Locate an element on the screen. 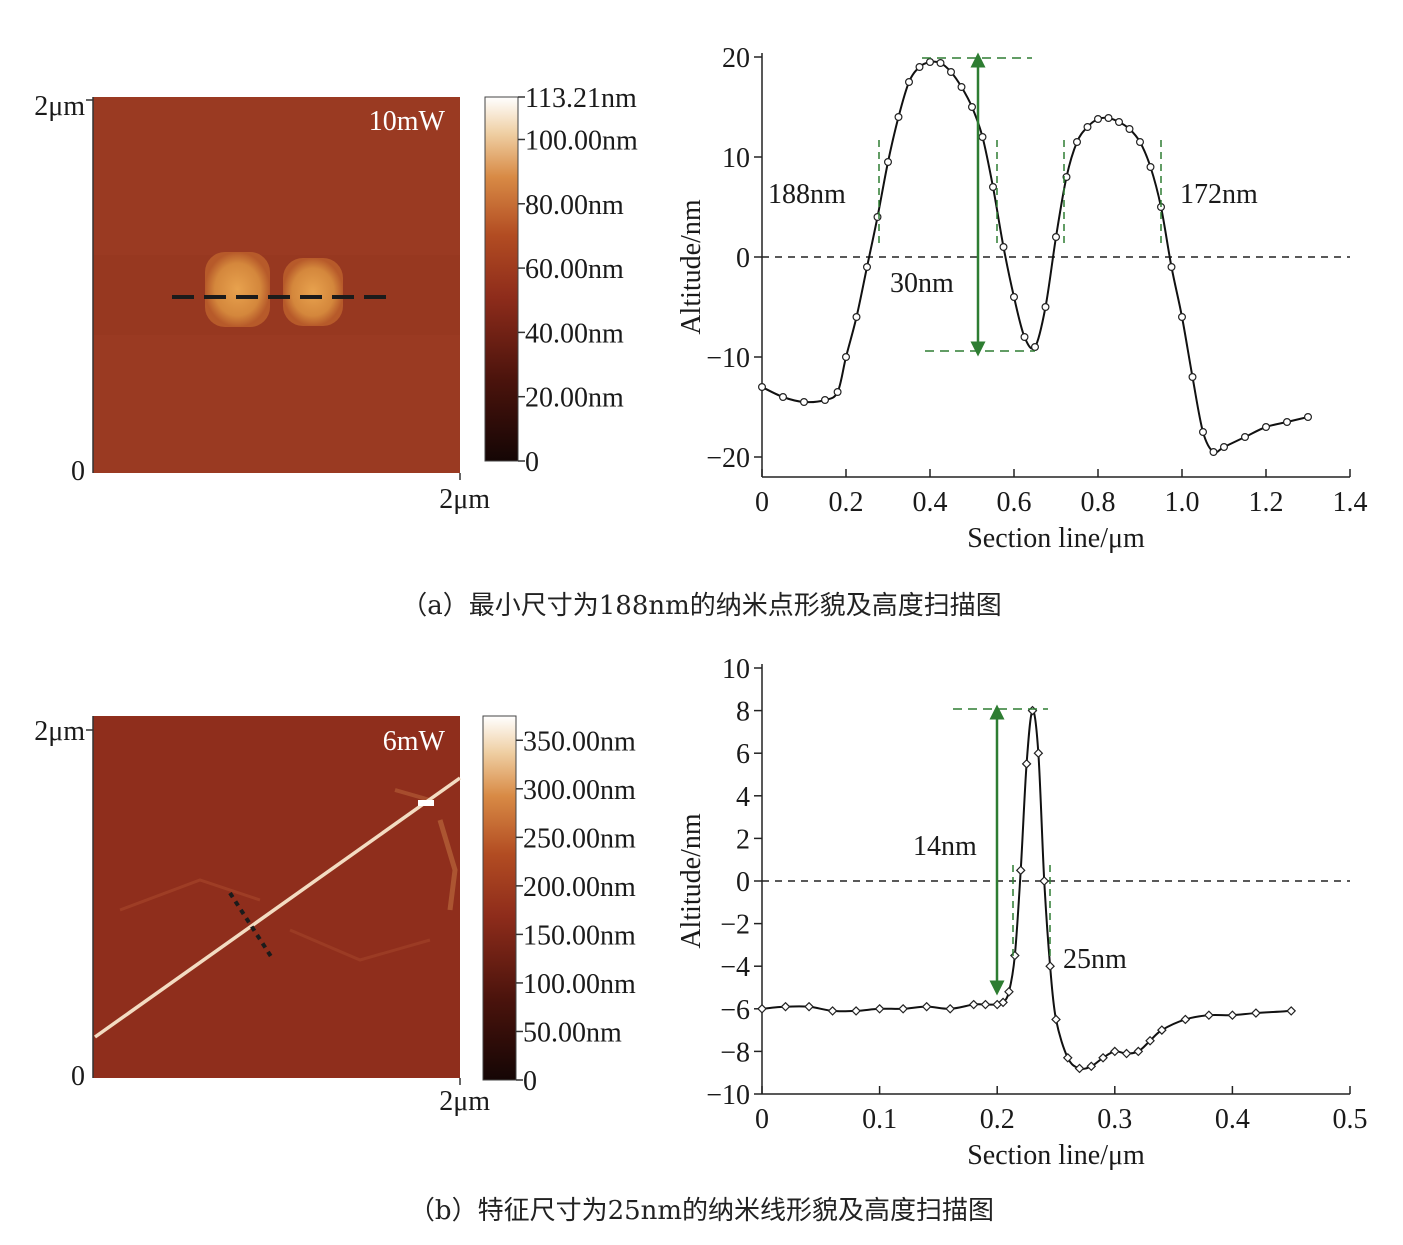 The width and height of the screenshot is (1403, 1245). caption-a: （a）最小尺寸为188nm的纳米点形貌及高度扫描图 is located at coordinates (701, 606).